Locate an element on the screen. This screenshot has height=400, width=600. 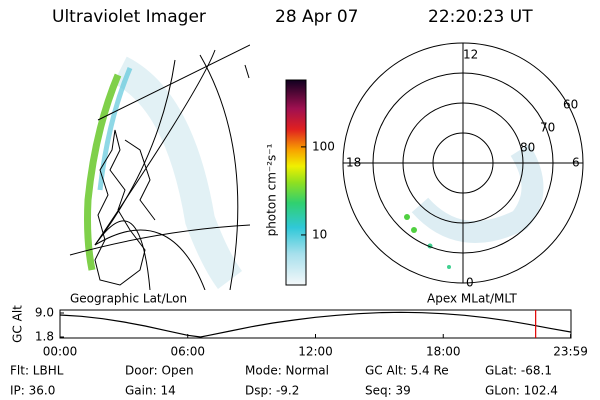
status-field: GLat: -68.1 is located at coordinates (518, 371).